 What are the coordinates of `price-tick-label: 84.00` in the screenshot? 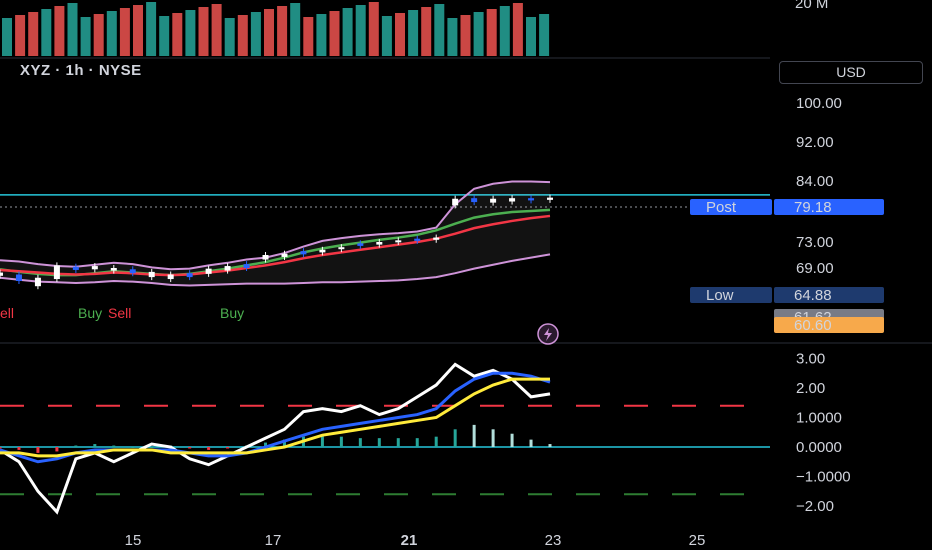 It's located at (815, 181).